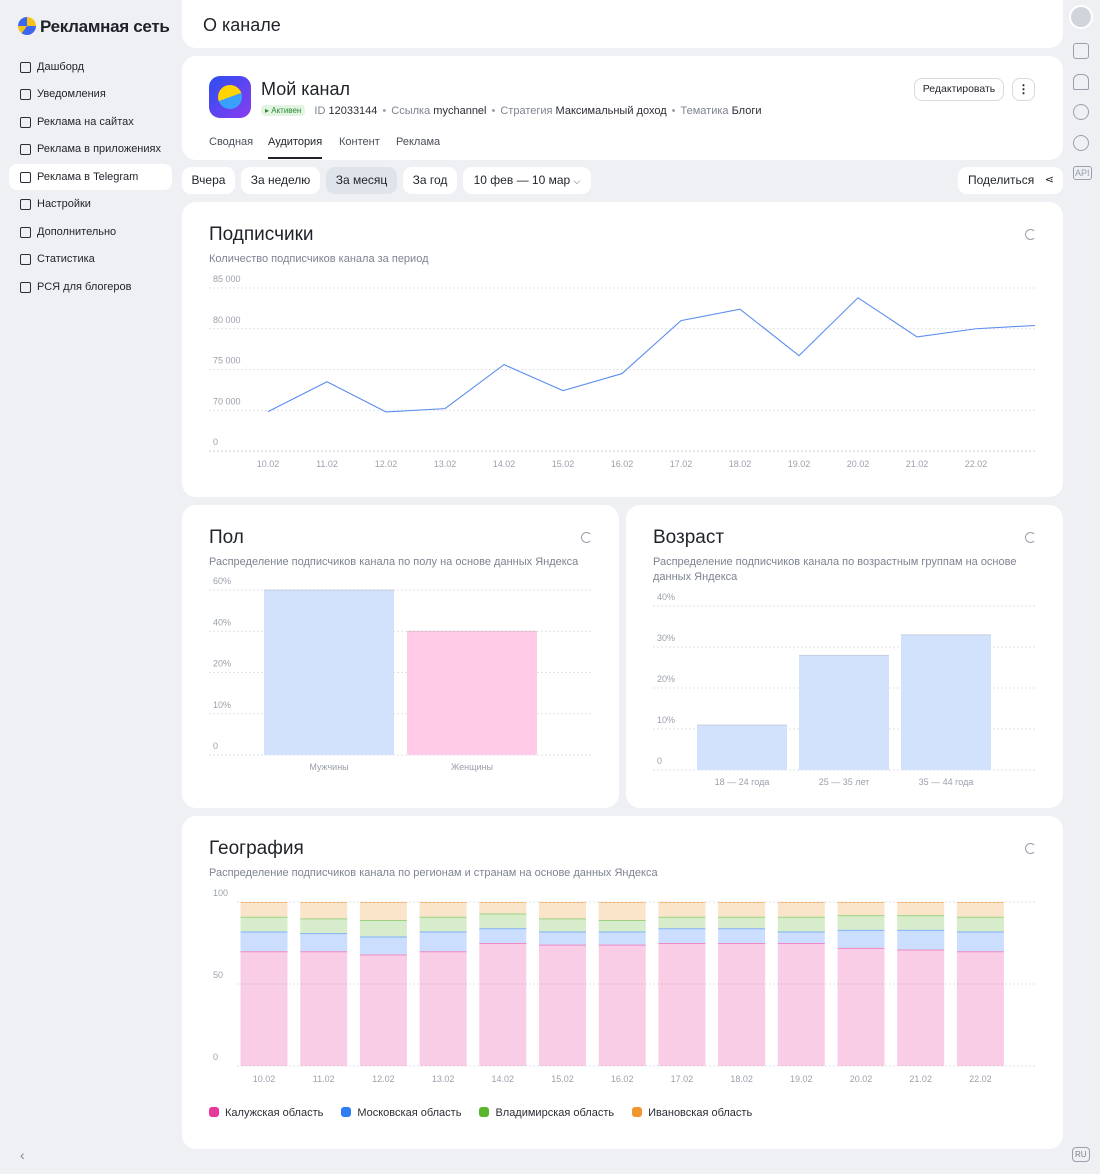  I want to click on nav-item: РСЯ для блогеров, so click(90, 287).